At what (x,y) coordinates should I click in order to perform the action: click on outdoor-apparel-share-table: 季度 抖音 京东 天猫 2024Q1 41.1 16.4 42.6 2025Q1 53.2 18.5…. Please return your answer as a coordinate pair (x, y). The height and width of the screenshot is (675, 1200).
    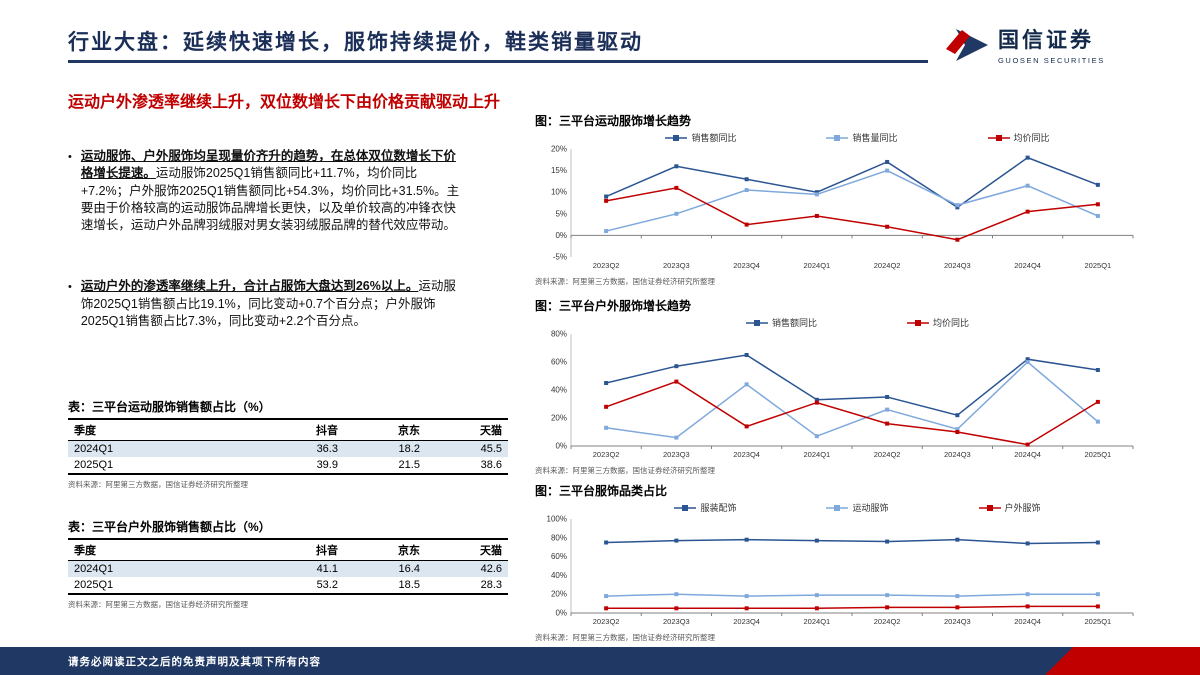
    Looking at the image, I should click on (288, 566).